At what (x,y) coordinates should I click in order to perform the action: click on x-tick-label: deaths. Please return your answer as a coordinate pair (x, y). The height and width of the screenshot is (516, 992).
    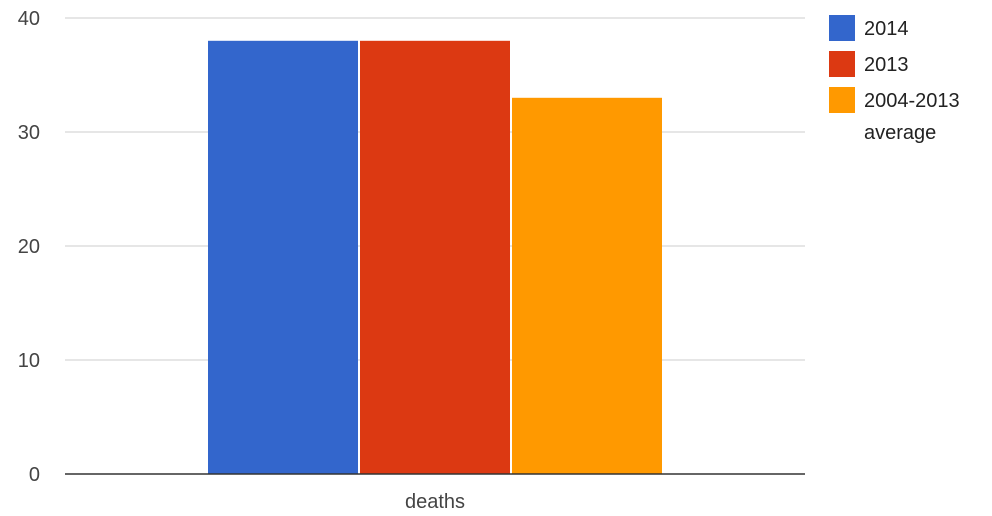
    Looking at the image, I should click on (435, 502).